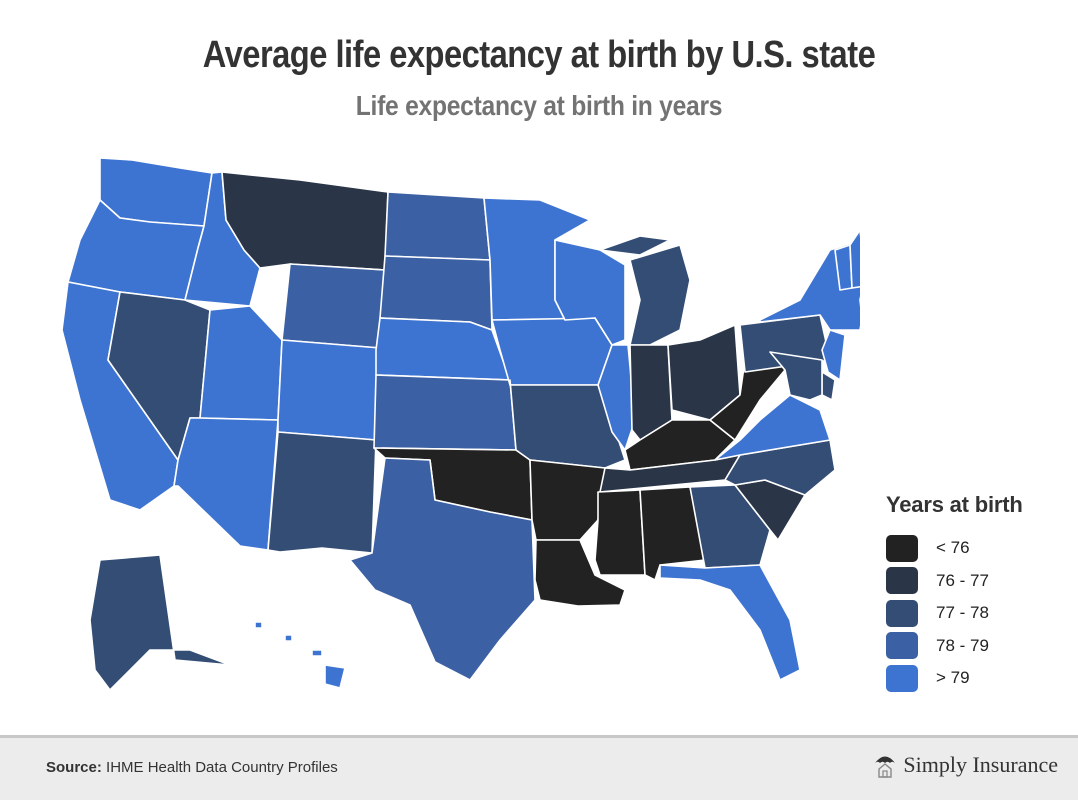  I want to click on legend-label: 77 - 78, so click(962, 613).